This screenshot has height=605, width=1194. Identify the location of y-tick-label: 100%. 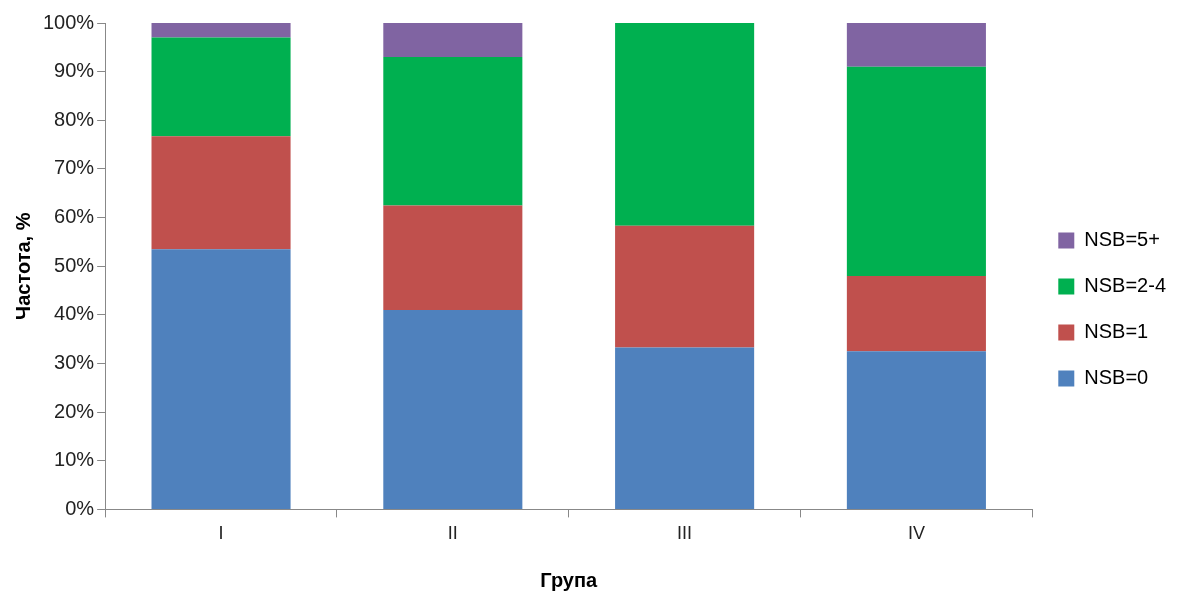
(69, 21).